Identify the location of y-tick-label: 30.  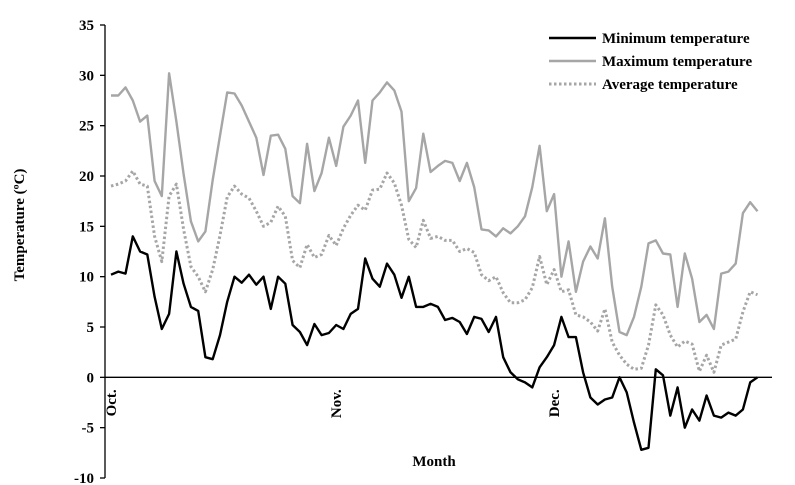
(86, 76).